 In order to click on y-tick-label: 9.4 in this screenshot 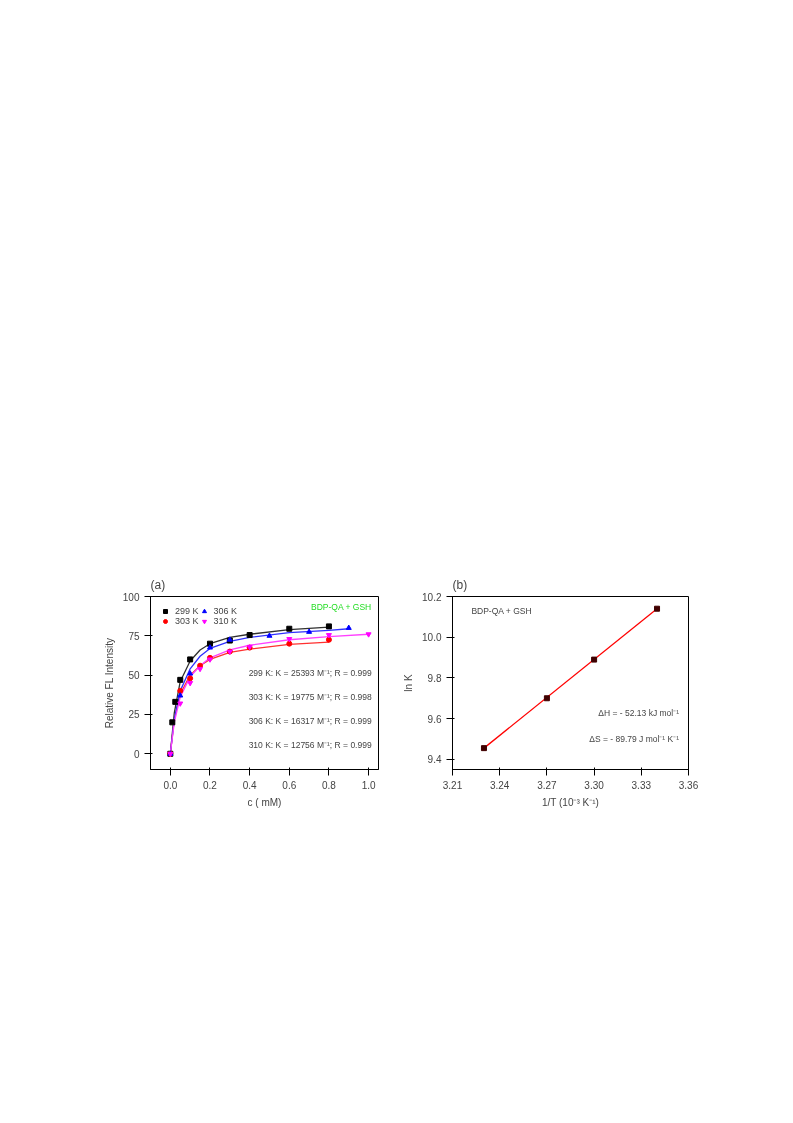, I will do `click(434, 760)`.